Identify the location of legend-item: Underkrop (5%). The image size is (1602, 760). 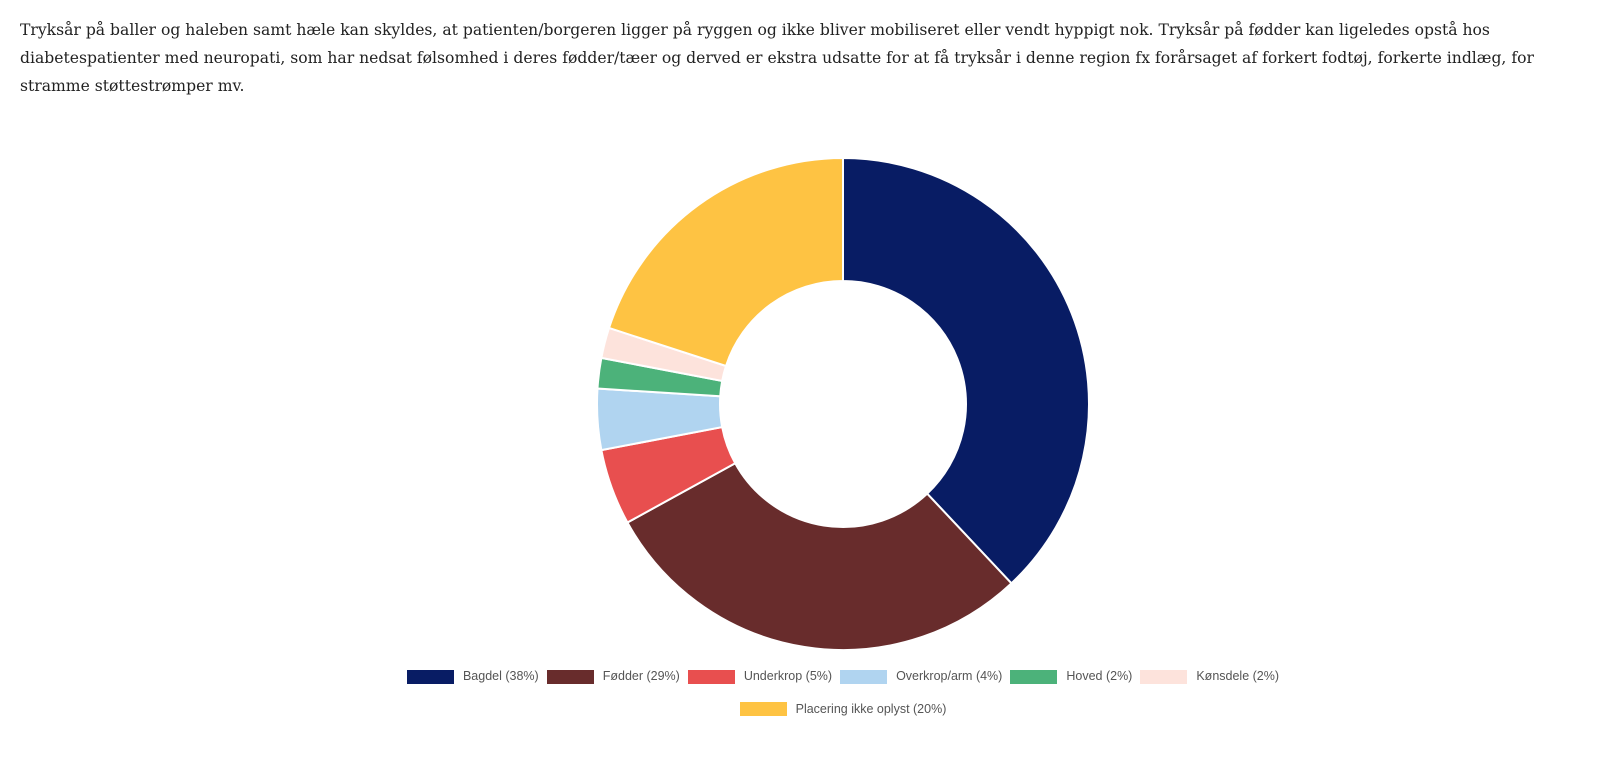
(760, 676).